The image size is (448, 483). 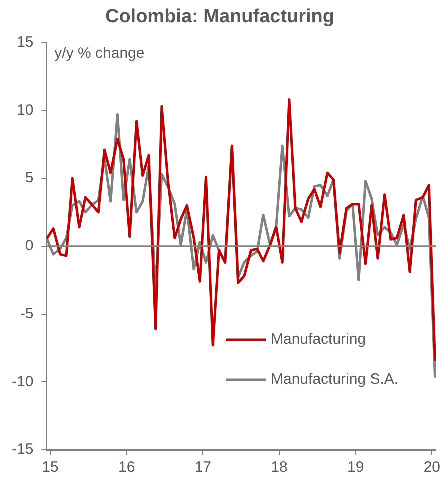 I want to click on x-tick-label: 15, so click(x=50, y=467).